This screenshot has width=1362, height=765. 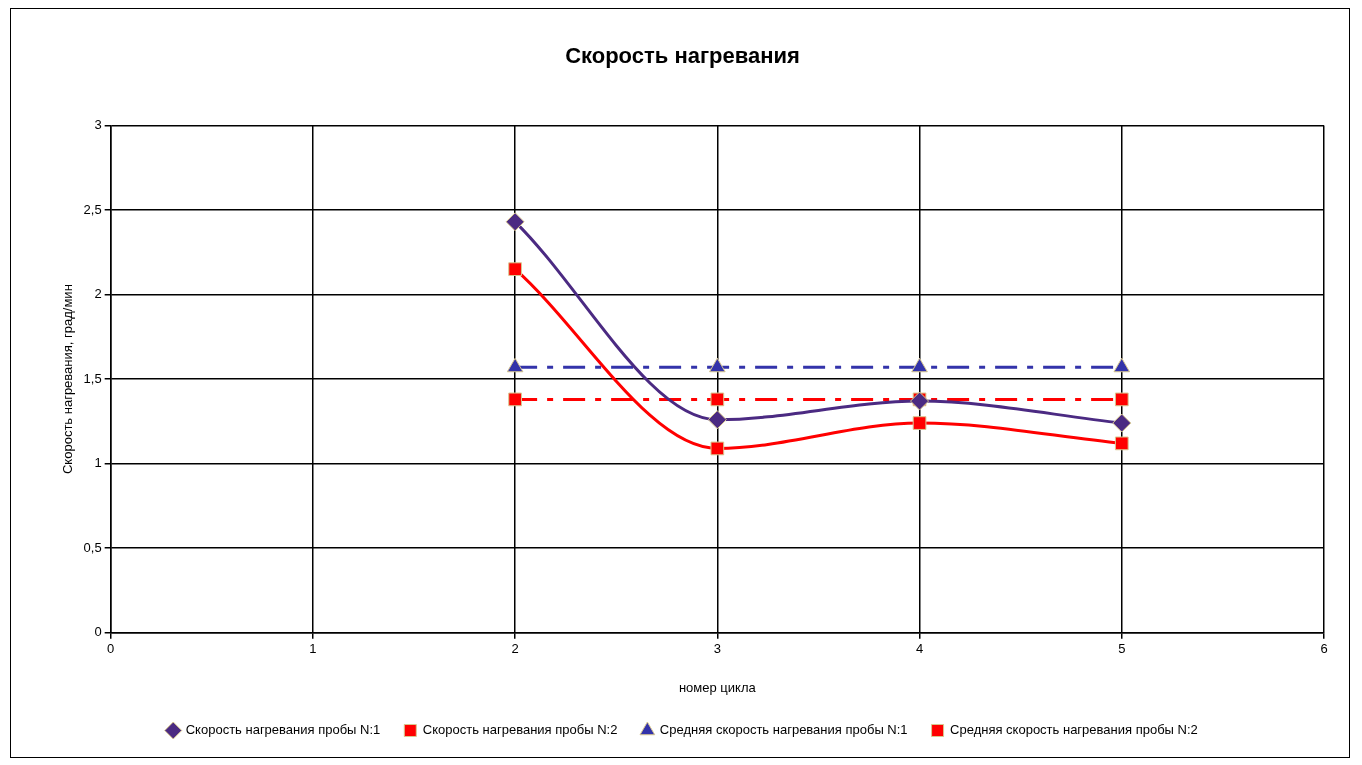 What do you see at coordinates (92, 547) in the screenshot?
I see `y-tick-label: 0,5` at bounding box center [92, 547].